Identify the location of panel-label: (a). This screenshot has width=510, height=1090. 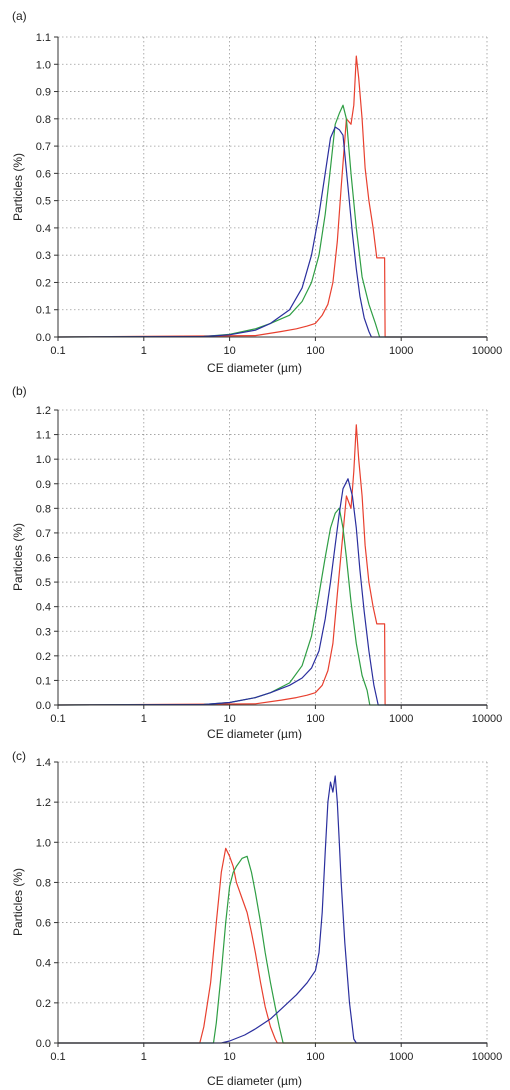
(19, 16).